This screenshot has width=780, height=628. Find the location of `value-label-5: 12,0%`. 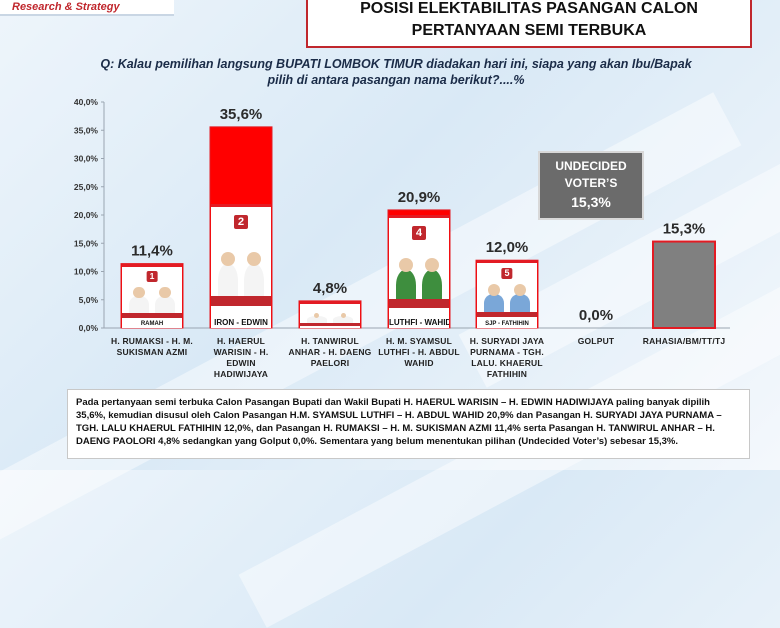

value-label-5: 12,0% is located at coordinates (507, 247).